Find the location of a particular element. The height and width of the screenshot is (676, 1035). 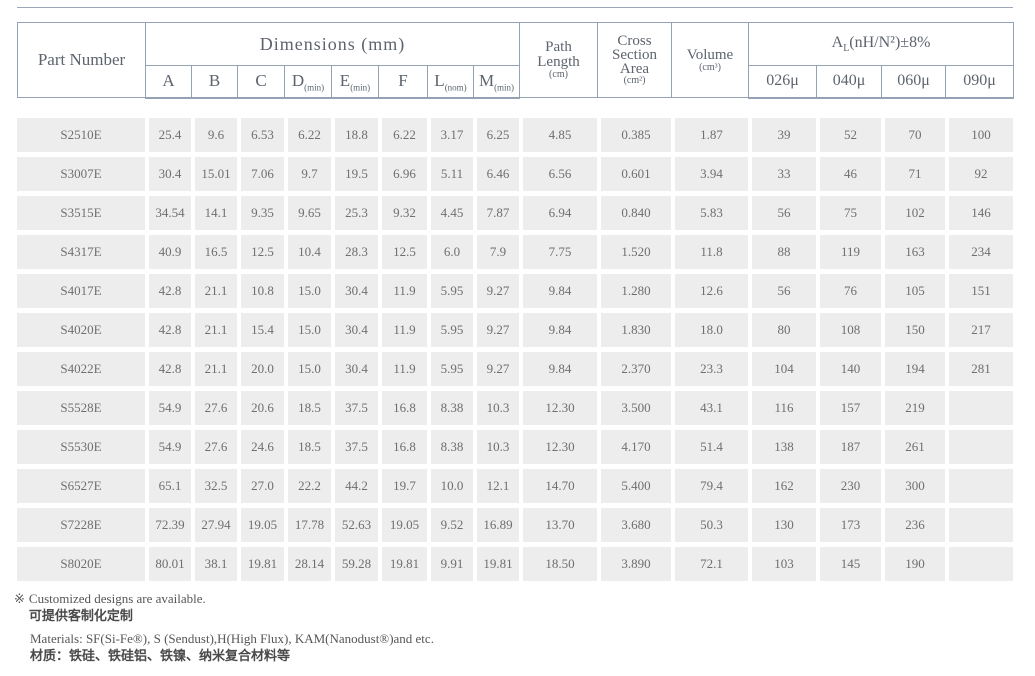

value-cell: 7.06 is located at coordinates (260, 176).